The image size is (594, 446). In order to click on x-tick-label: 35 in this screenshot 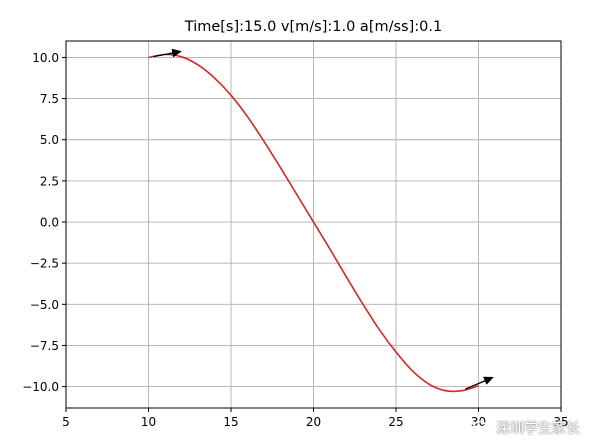, I will do `click(560, 422)`.